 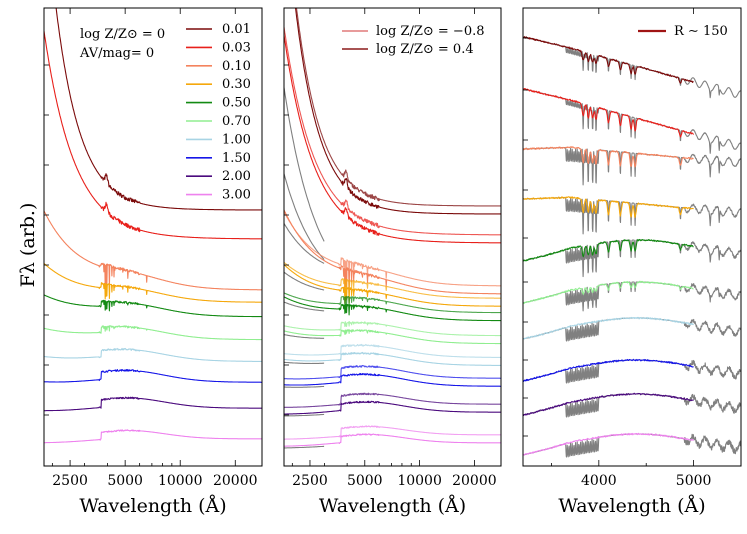 I want to click on series-line-0.50-highZ, so click(x=392, y=309).